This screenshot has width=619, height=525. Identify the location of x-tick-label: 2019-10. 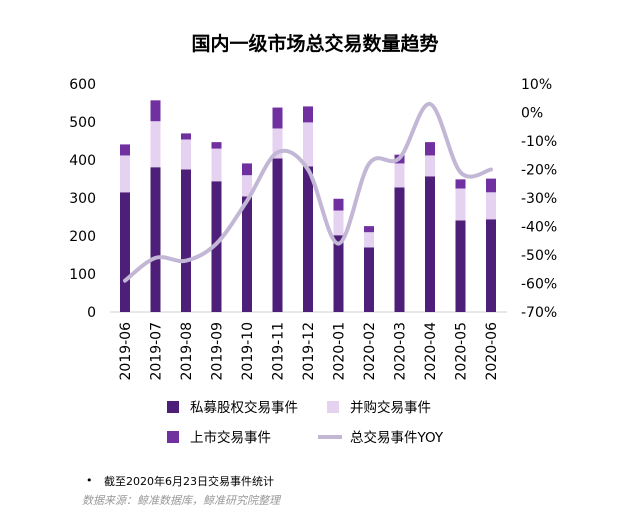
(248, 351).